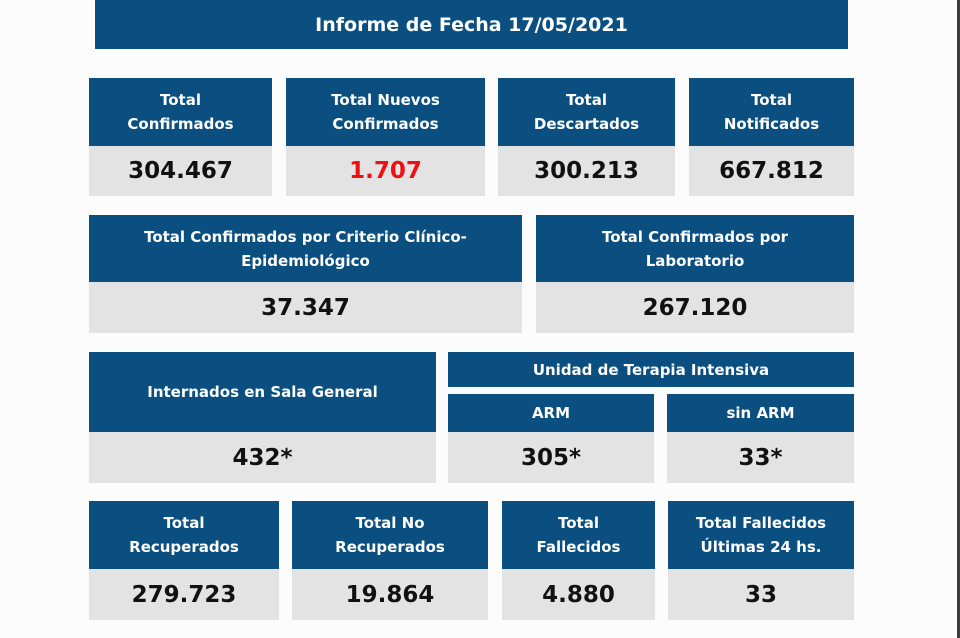 The width and height of the screenshot is (960, 638). What do you see at coordinates (771, 112) in the screenshot?
I see `total-notificados-label: Total Notificados` at bounding box center [771, 112].